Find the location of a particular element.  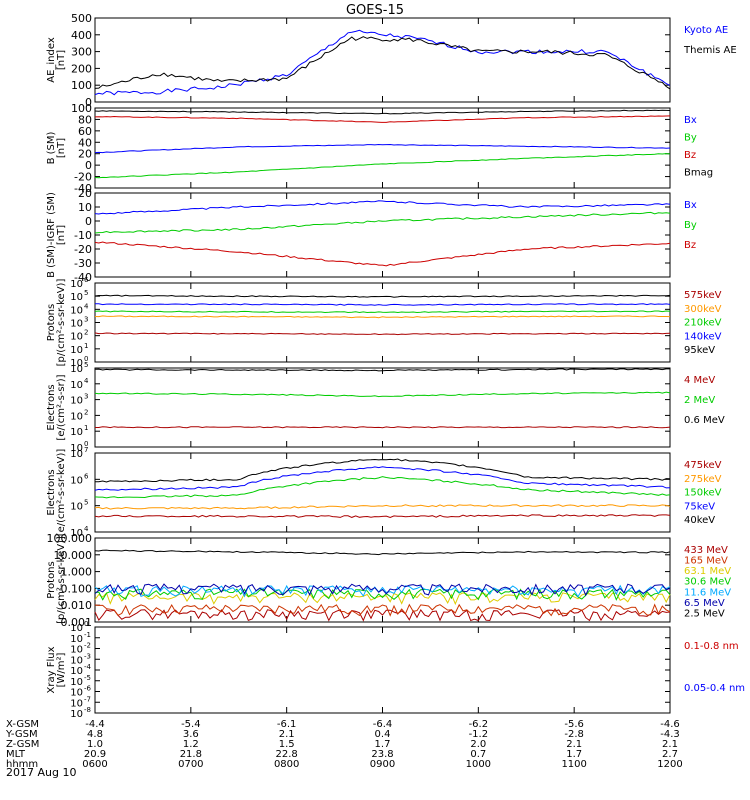

series-line-4-mev is located at coordinates (383, 427).